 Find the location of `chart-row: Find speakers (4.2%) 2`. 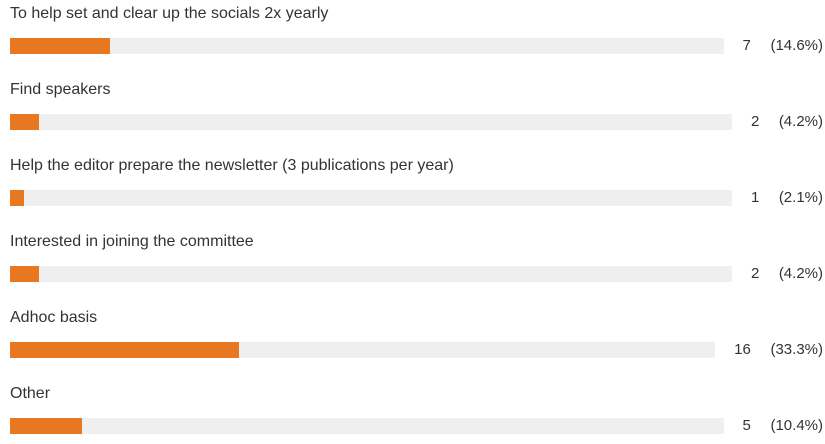

chart-row: Find speakers (4.2%) 2 is located at coordinates (412, 110).